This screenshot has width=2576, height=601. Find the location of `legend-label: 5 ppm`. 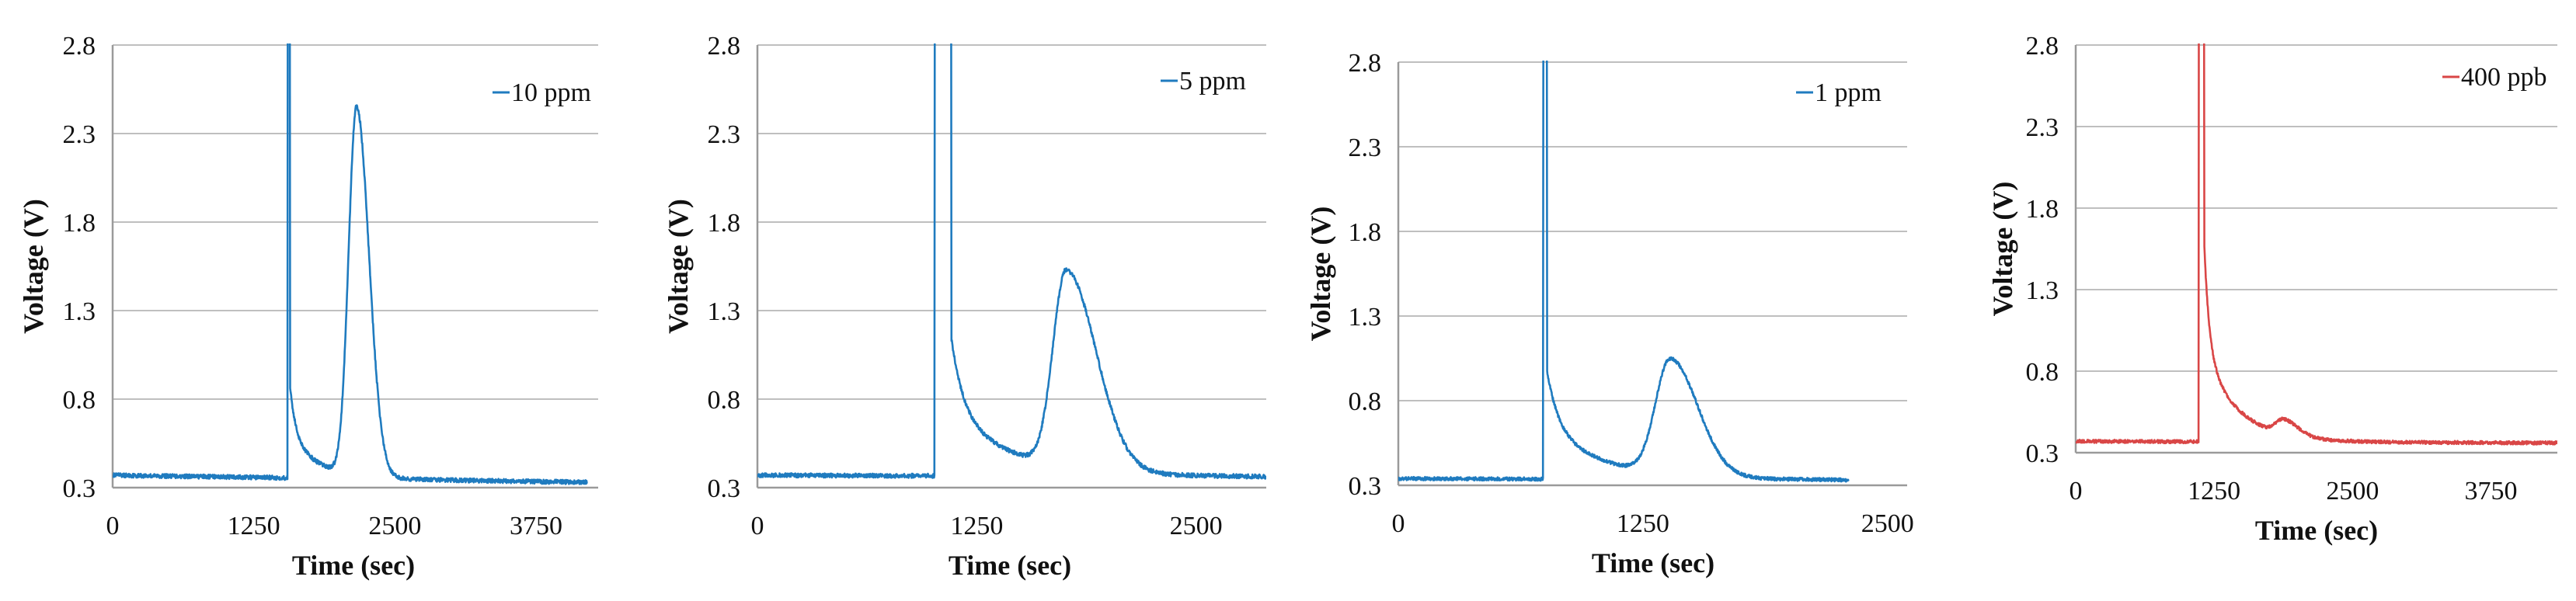

legend-label: 5 ppm is located at coordinates (1212, 81).